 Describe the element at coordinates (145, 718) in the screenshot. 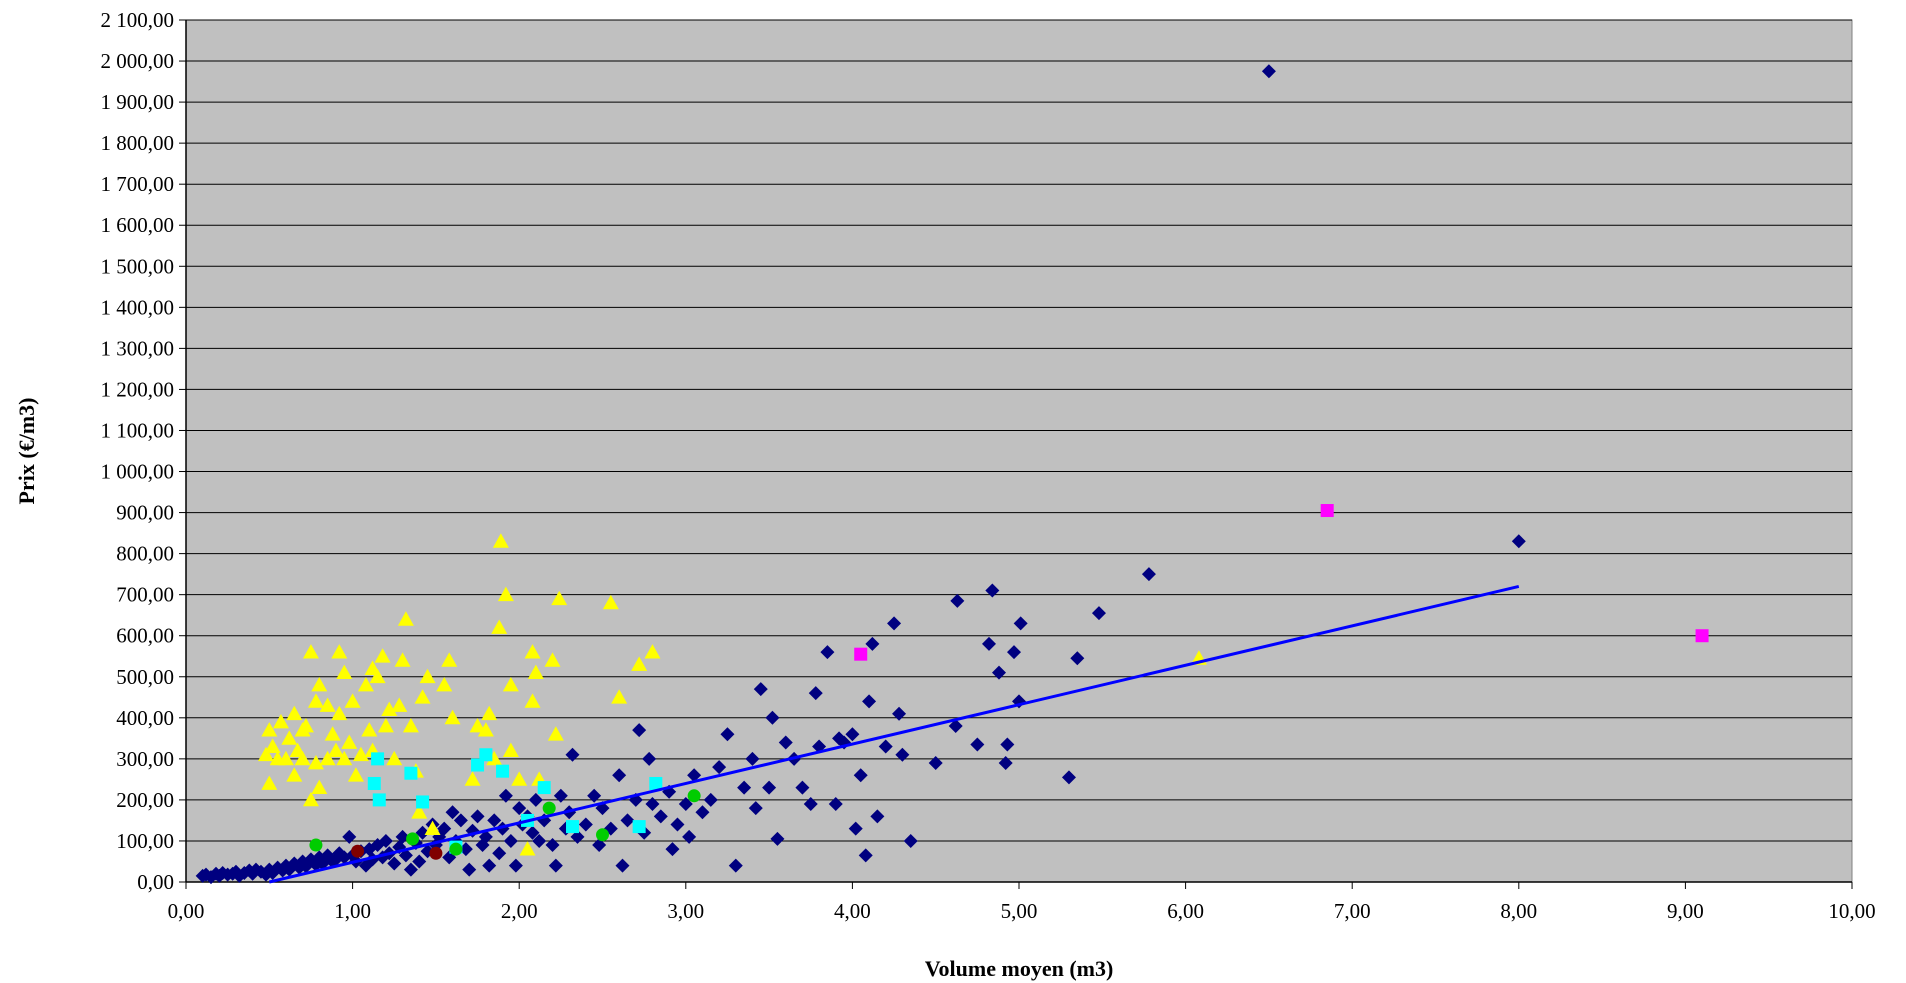

I see `y-tick-label: 400,00` at that location.